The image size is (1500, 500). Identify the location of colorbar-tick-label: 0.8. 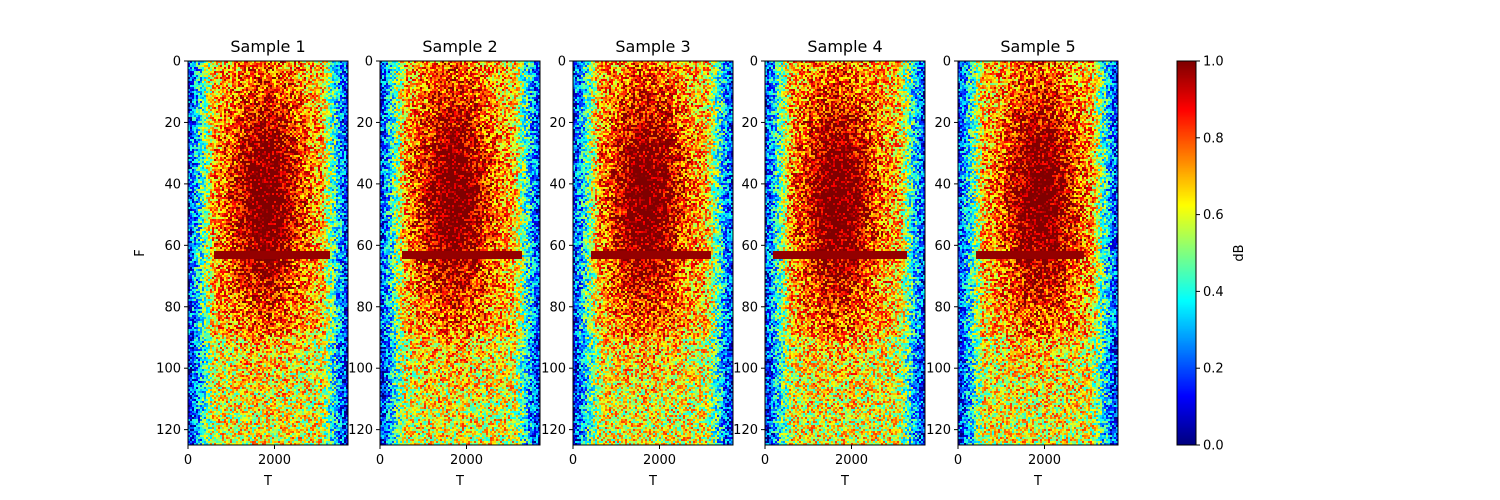
(1213, 138).